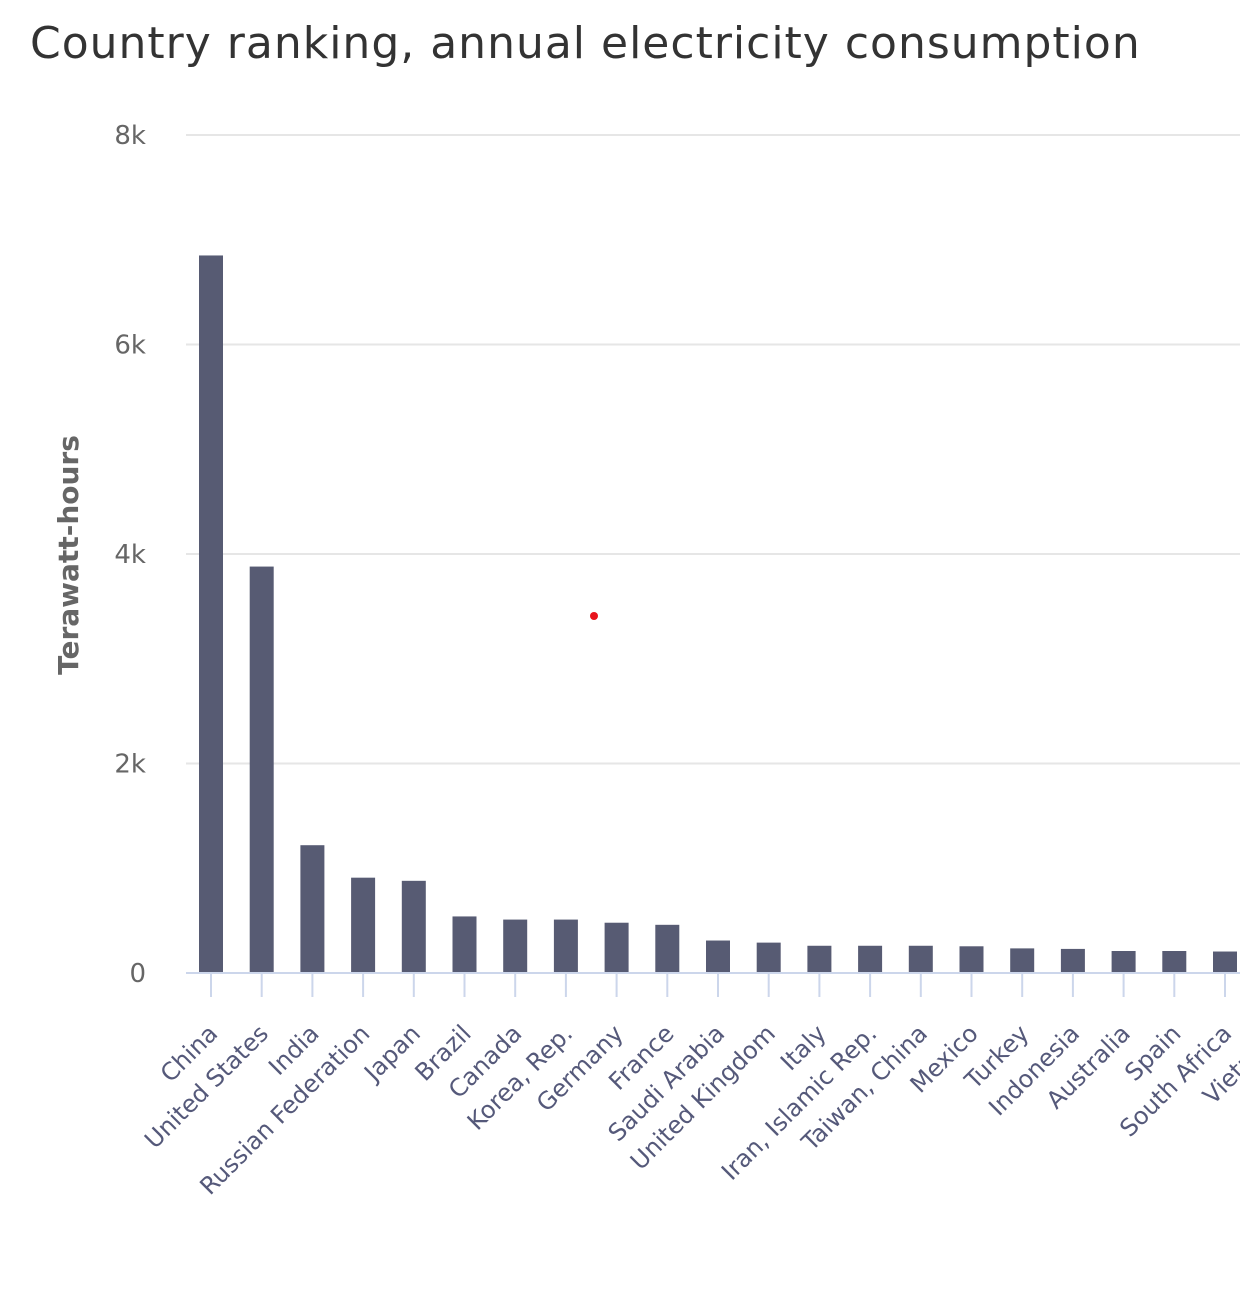 This screenshot has height=1289, width=1240. Describe the element at coordinates (130, 136) in the screenshot. I see `y-tick-label: 8k` at that location.